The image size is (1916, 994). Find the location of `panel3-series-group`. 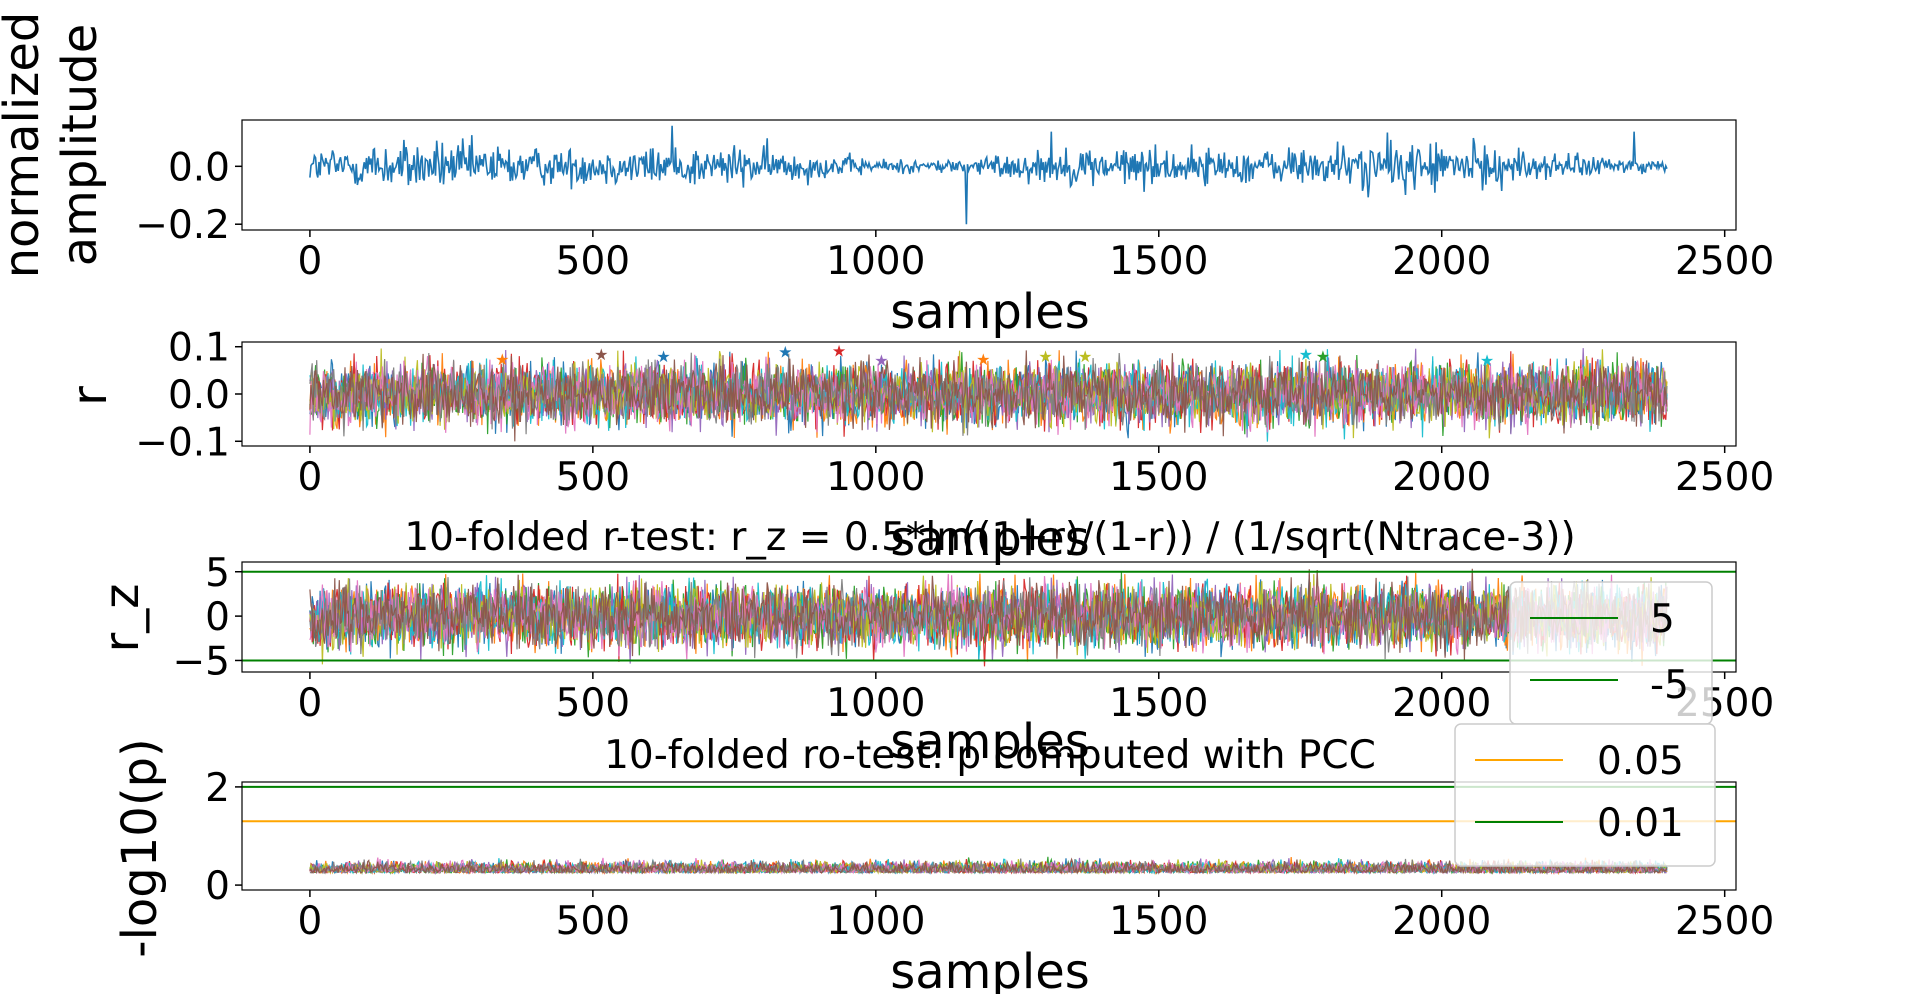

panel3-series-group is located at coordinates (988, 617).